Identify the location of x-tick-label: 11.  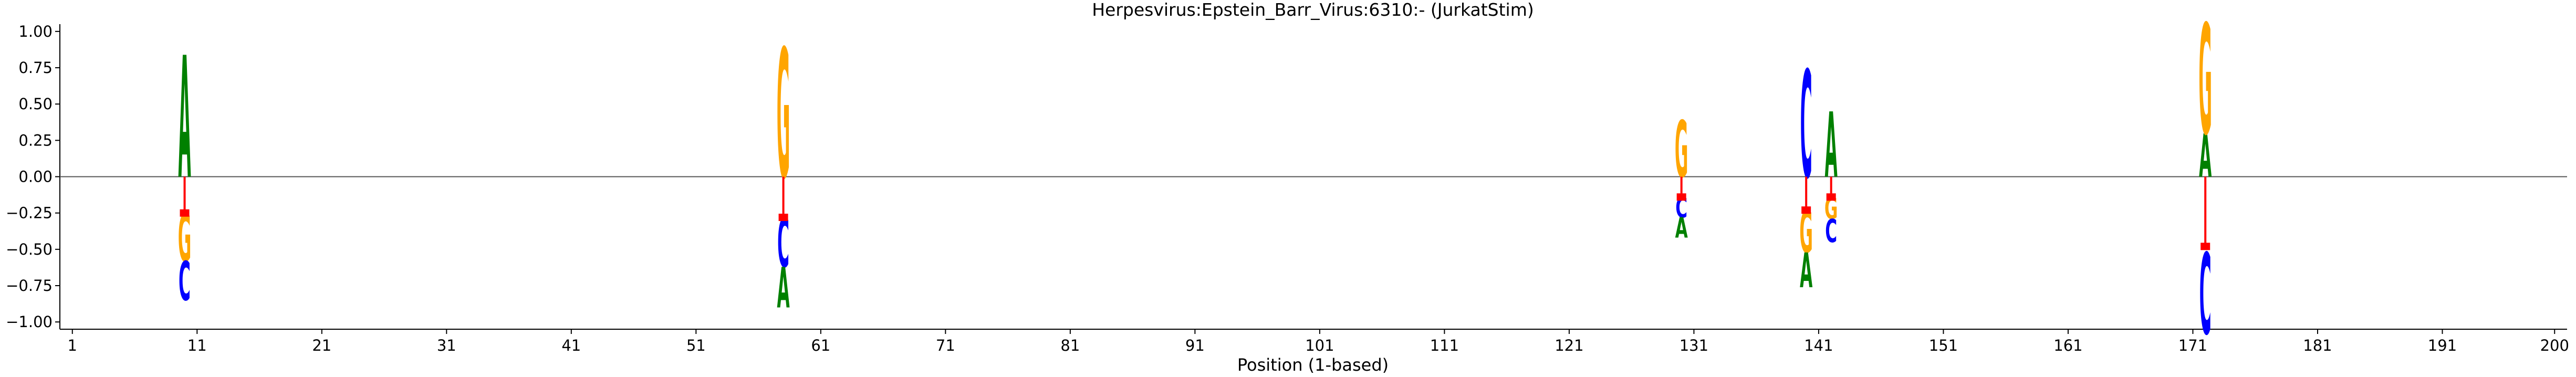
(197, 345).